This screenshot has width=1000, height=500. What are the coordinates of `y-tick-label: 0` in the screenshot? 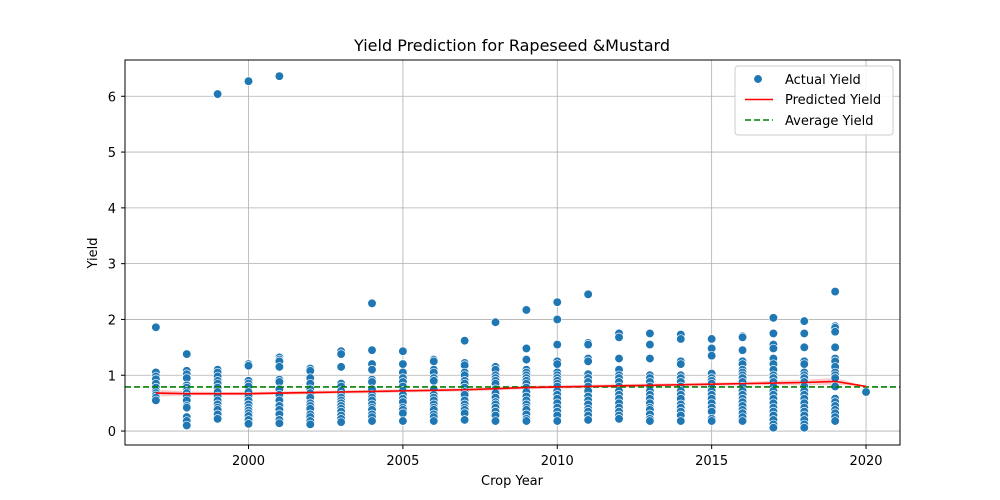 It's located at (112, 432).